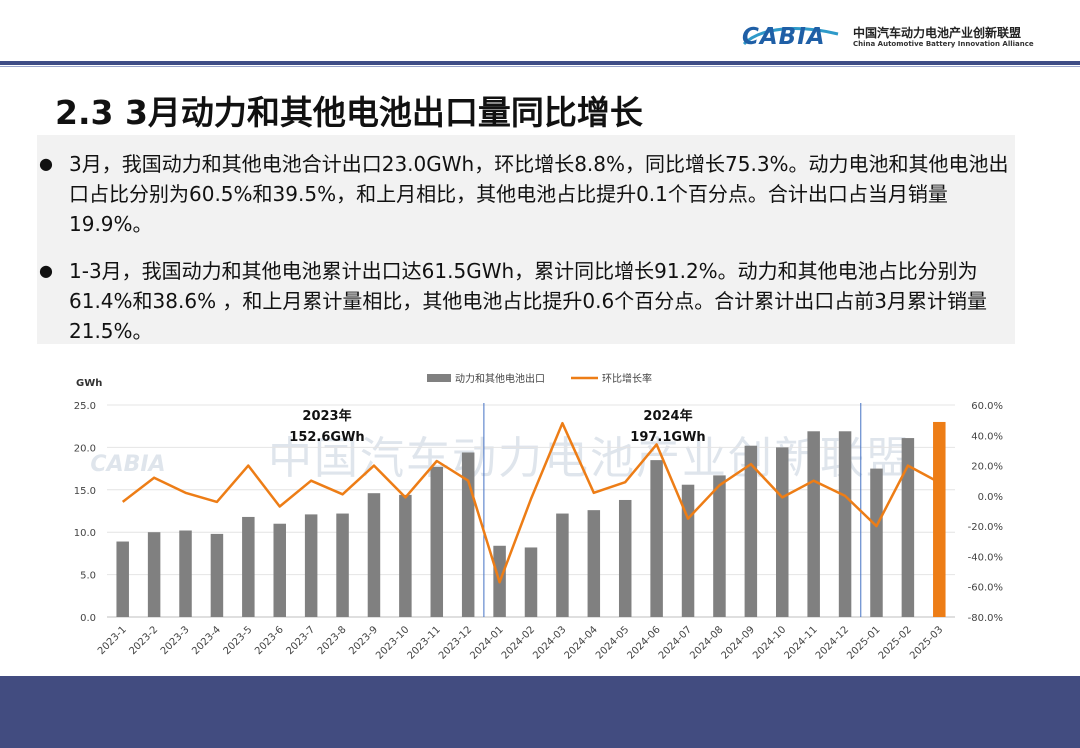  I want to click on legend-bar-label: 动力和其他电池出口, so click(500, 378).